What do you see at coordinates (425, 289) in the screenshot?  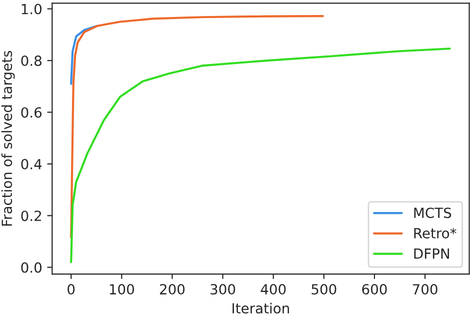 I see `x-tick-label: 700` at bounding box center [425, 289].